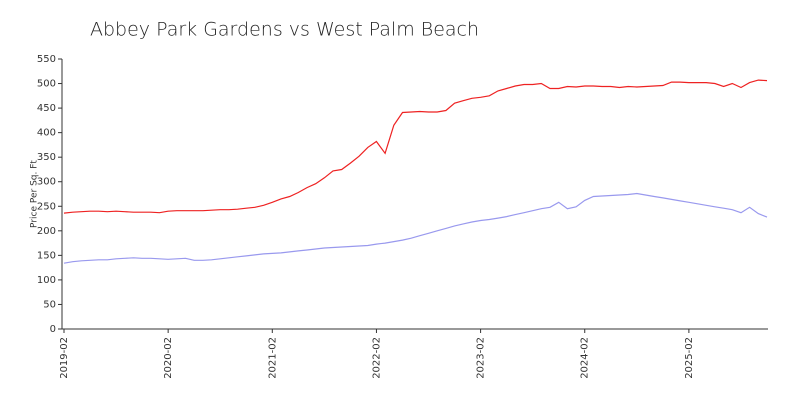  What do you see at coordinates (46, 157) in the screenshot?
I see `y-tick-label: 350` at bounding box center [46, 157].